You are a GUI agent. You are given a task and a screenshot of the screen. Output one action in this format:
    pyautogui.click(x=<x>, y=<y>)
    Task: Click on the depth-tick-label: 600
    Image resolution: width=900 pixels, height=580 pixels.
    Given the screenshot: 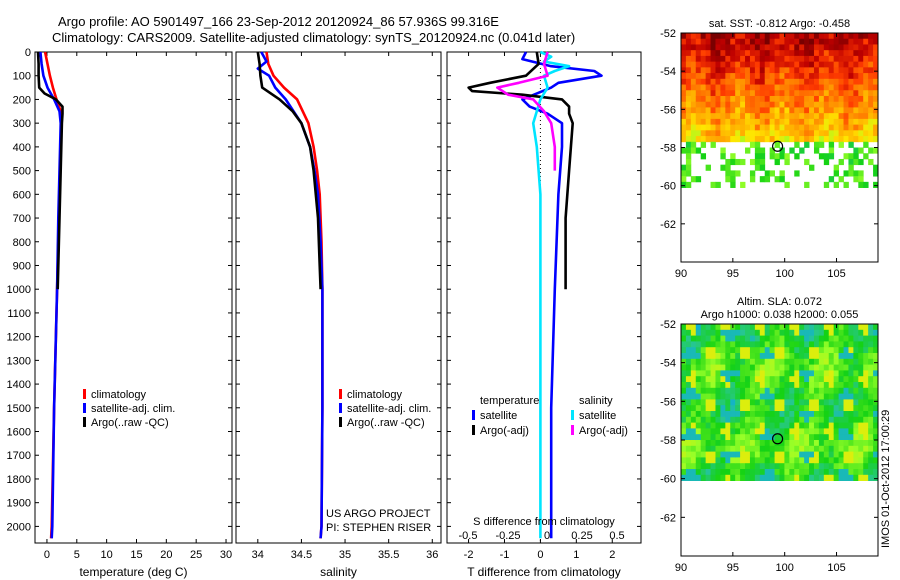 What is the action you would take?
    pyautogui.click(x=22, y=195)
    